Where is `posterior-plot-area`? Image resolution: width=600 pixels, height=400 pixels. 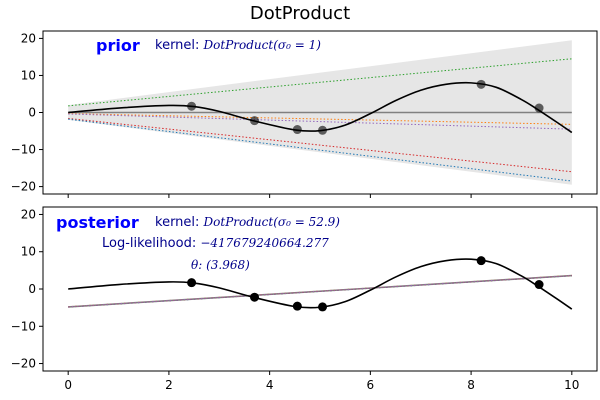 posterior-plot-area is located at coordinates (320, 284).